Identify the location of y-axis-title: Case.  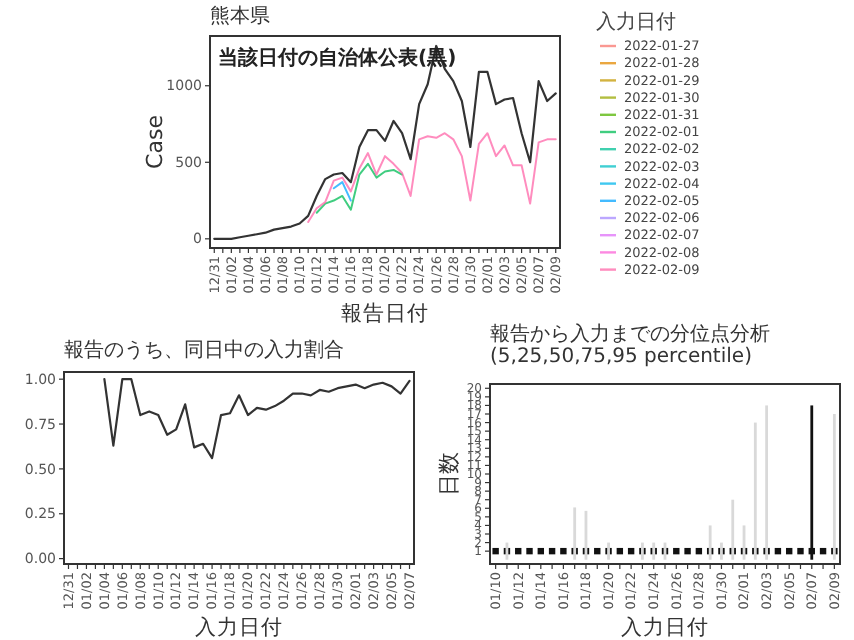
(155, 141).